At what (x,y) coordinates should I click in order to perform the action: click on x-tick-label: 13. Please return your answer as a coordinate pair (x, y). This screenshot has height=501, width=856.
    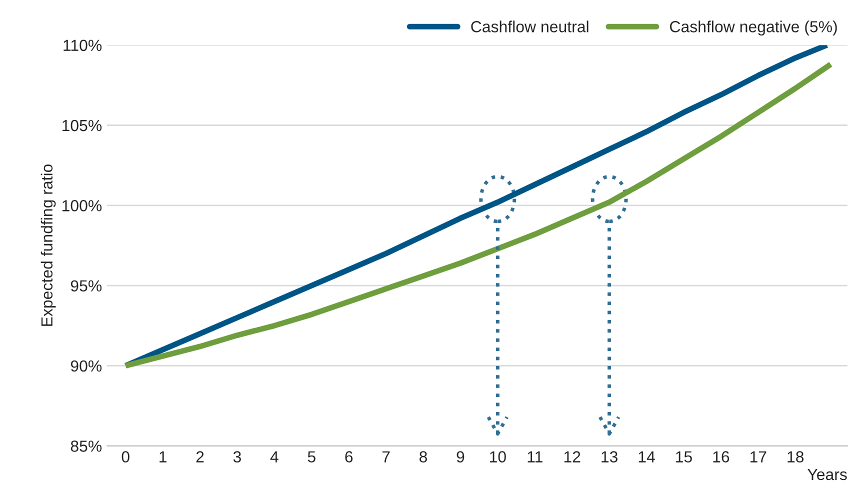
    Looking at the image, I should click on (610, 456).